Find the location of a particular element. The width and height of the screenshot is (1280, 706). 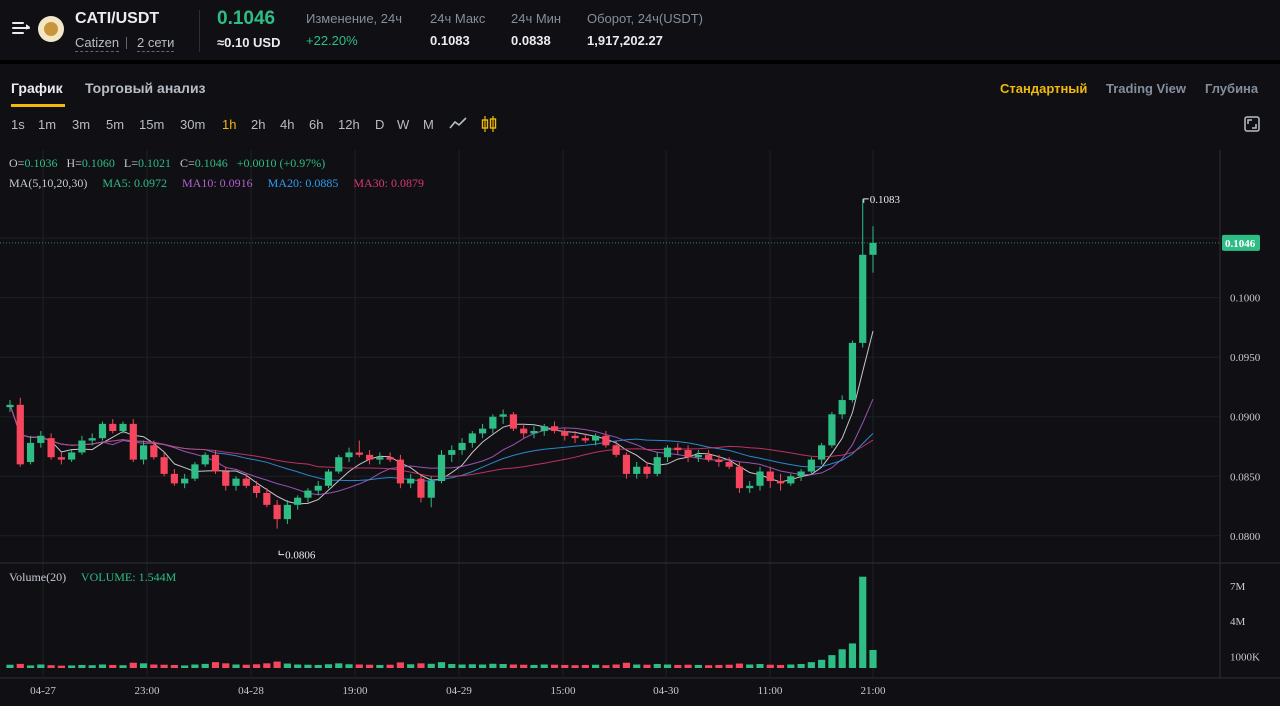

high-label: H= is located at coordinates (74, 163).